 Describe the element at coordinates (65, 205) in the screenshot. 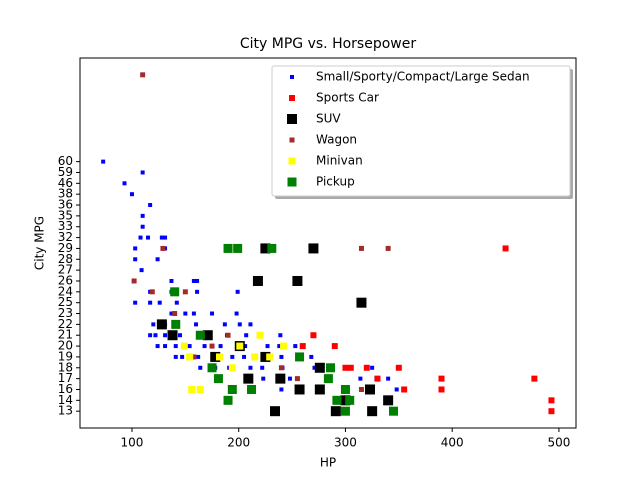

I see `y-tick-label: 36` at that location.